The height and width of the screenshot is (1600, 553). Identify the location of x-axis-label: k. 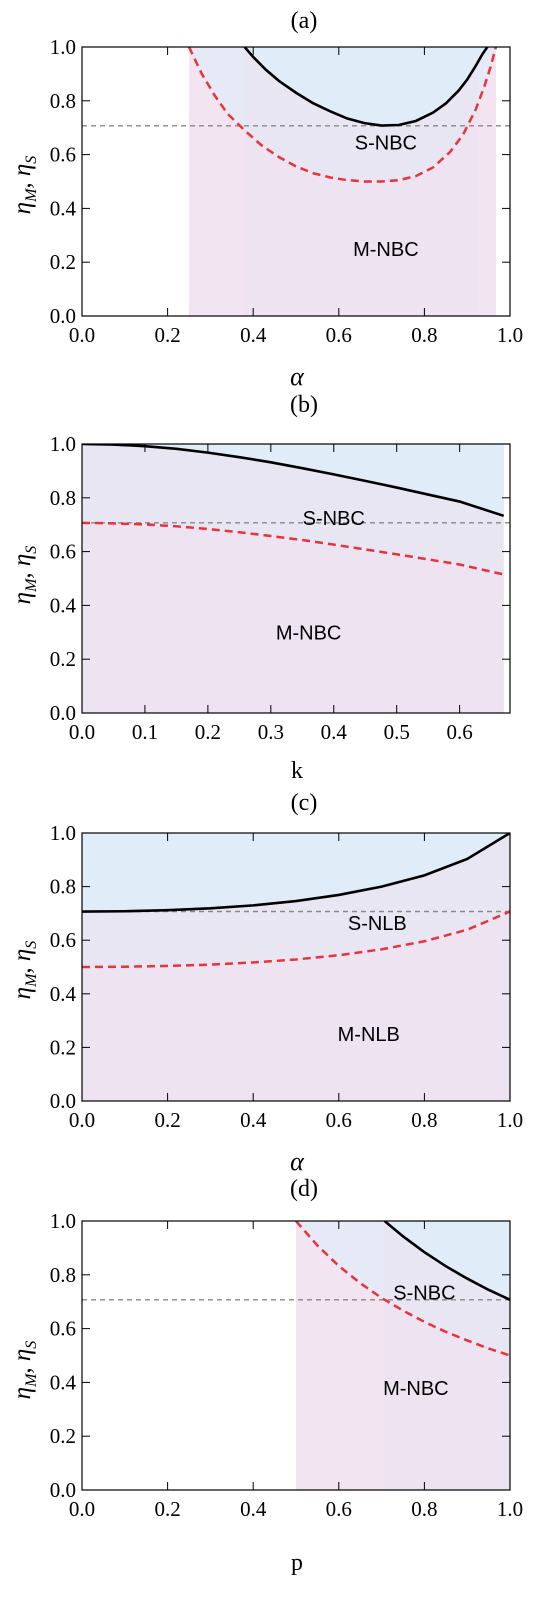
(297, 771).